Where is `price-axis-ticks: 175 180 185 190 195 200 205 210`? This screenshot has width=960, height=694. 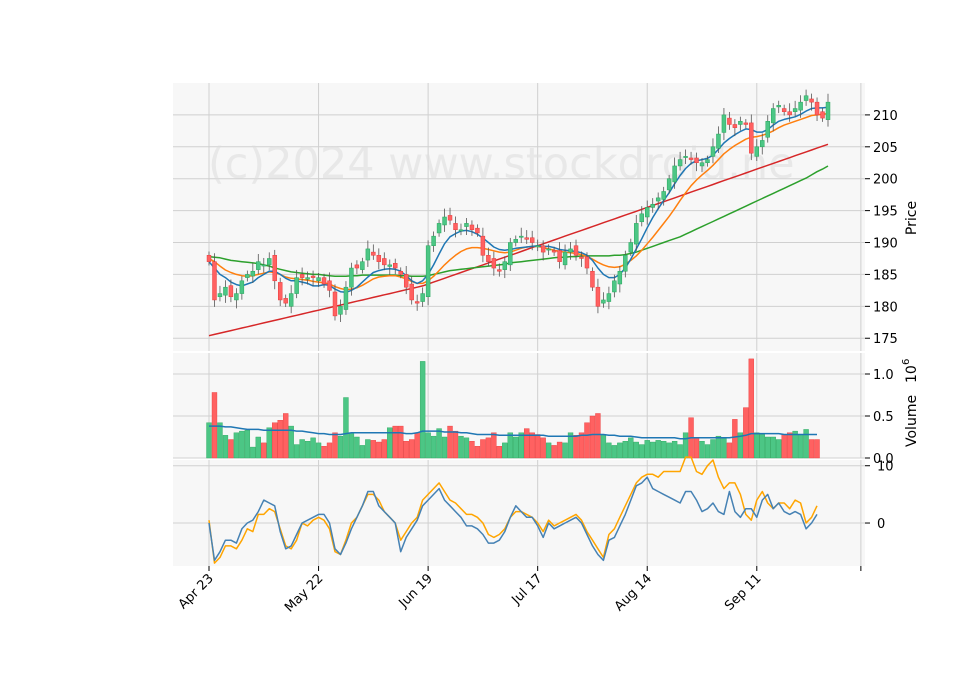
price-axis-ticks: 175 180 185 190 195 200 205 210 is located at coordinates (881, 228).